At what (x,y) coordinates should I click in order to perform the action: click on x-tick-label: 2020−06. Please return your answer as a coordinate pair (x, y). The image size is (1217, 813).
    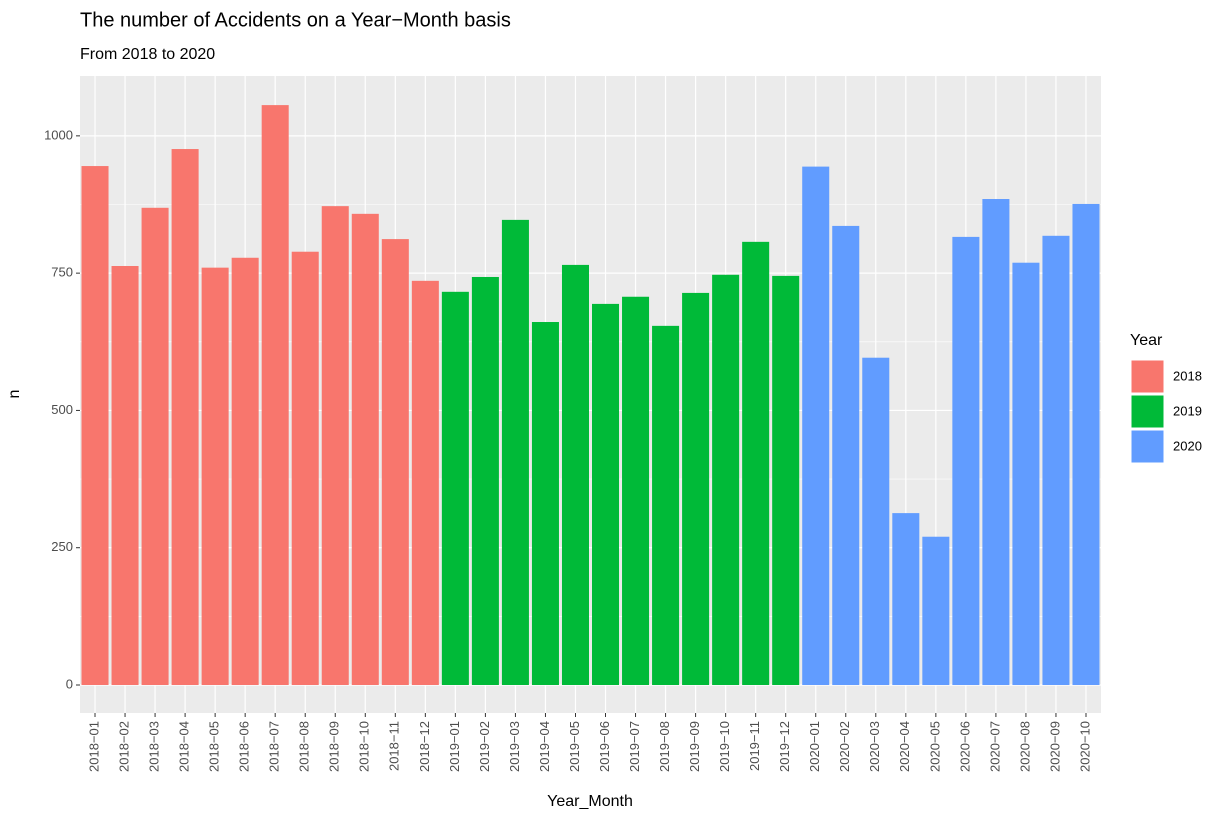
    Looking at the image, I should click on (964, 746).